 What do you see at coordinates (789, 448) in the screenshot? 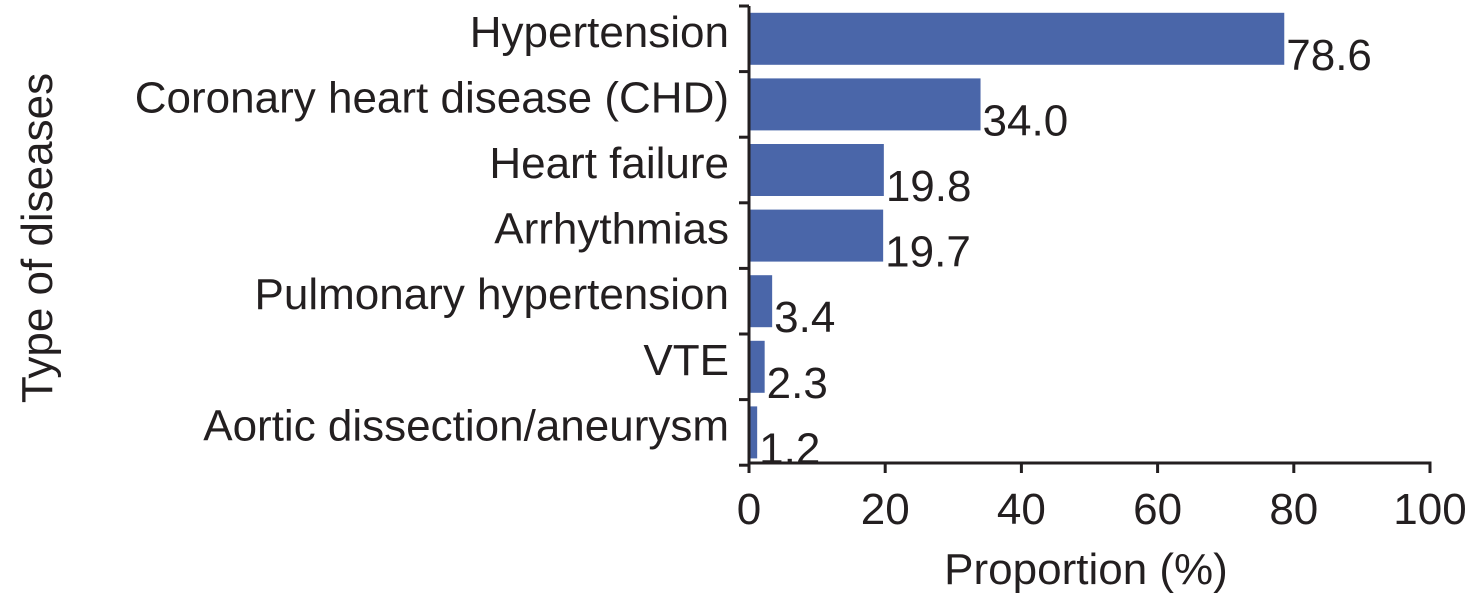
I see `value-label: 1.2` at bounding box center [789, 448].